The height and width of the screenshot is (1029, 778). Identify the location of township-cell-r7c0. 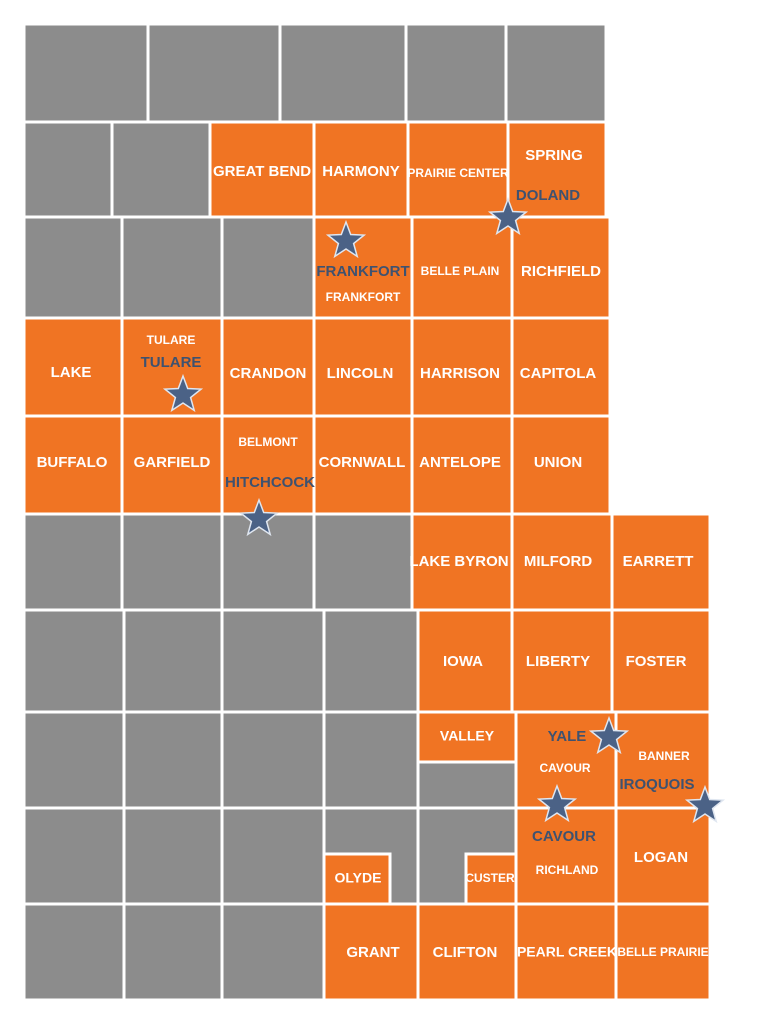
(74, 760).